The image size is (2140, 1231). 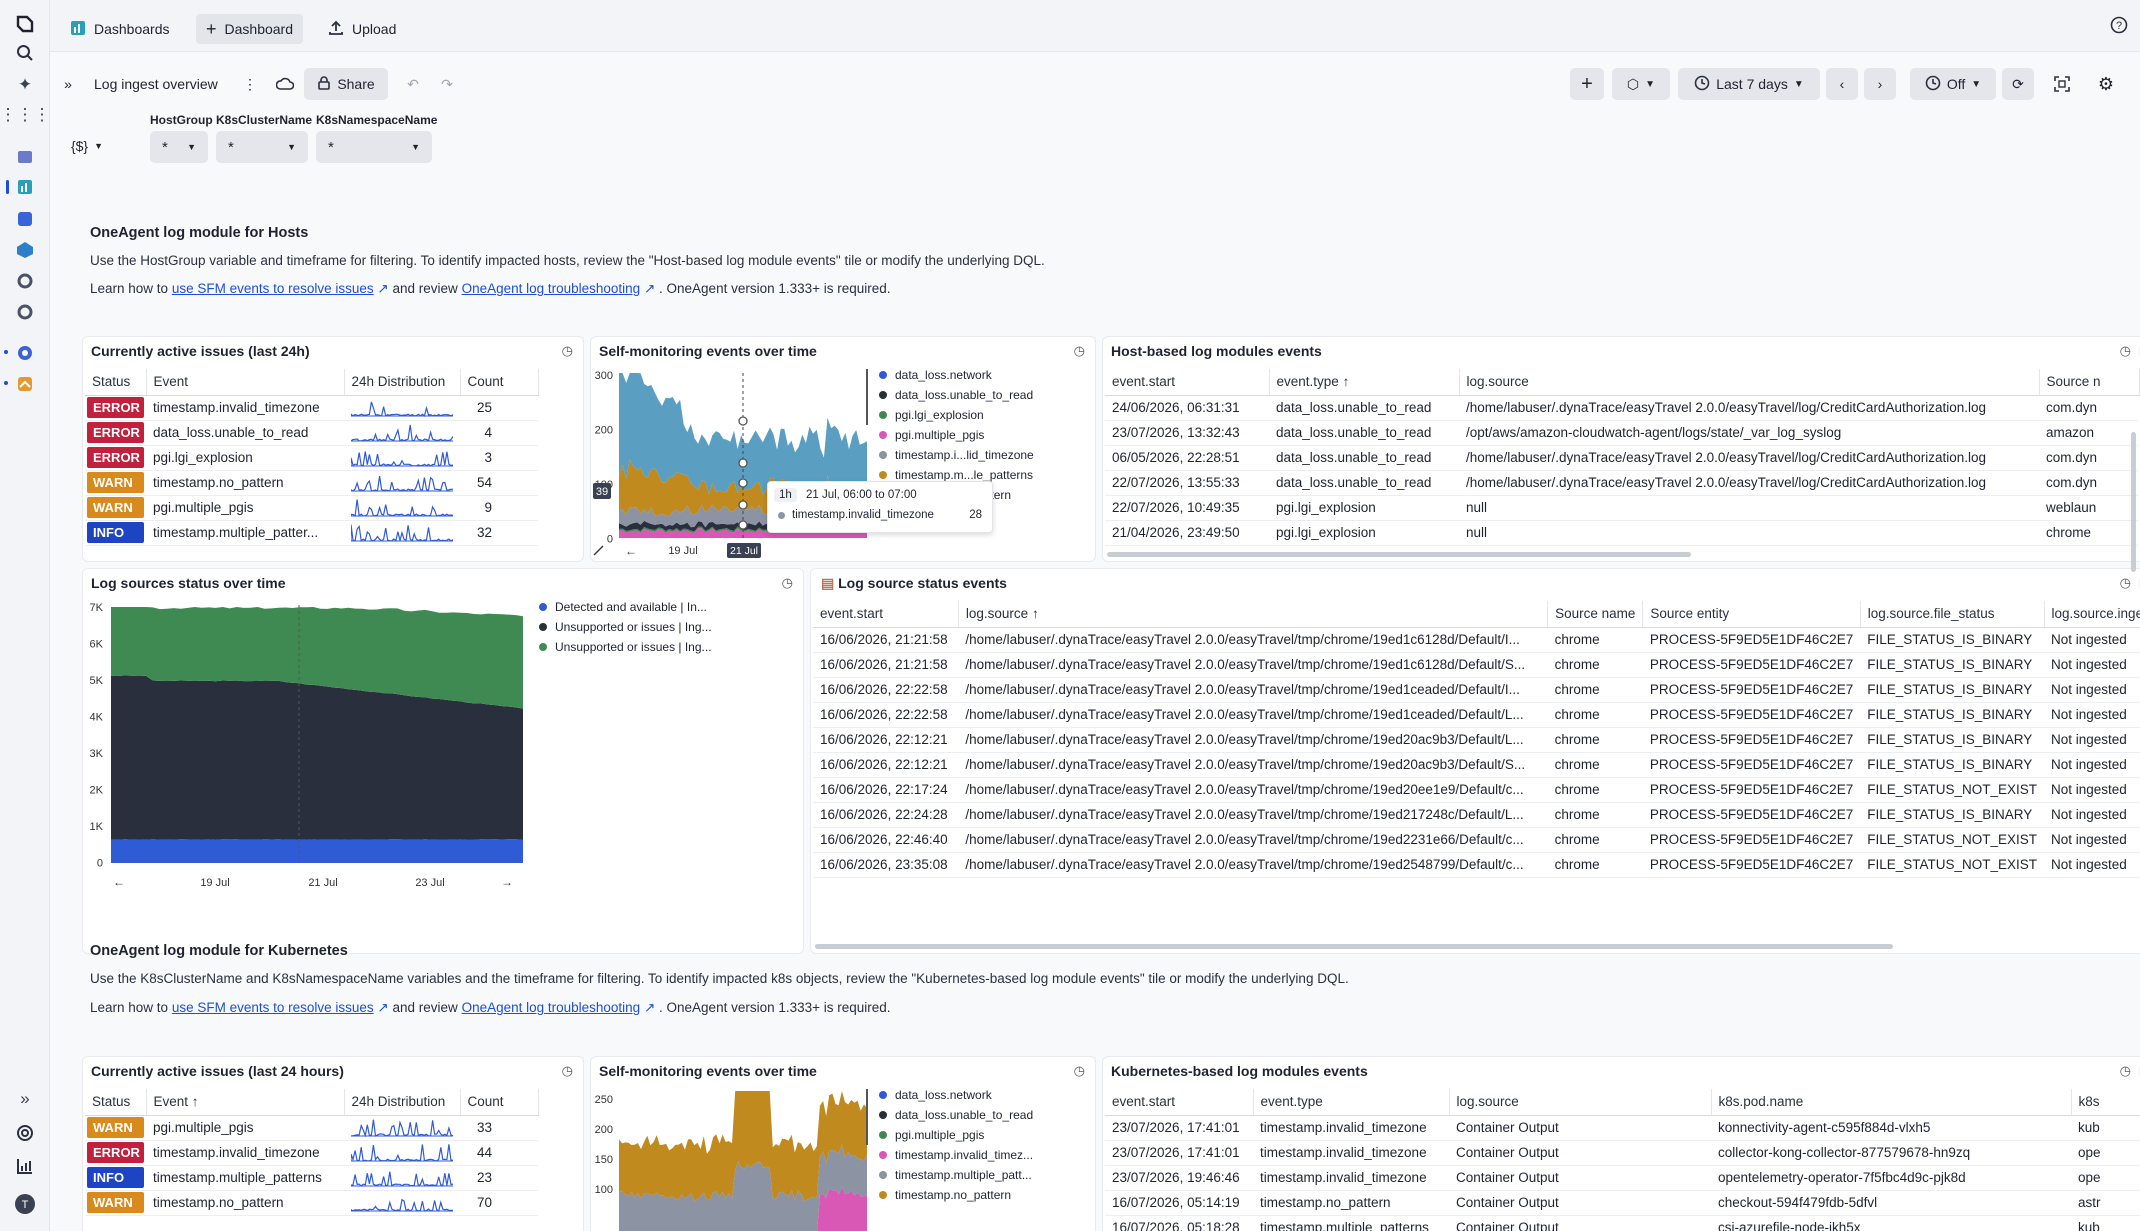 What do you see at coordinates (346, 84) in the screenshot?
I see `share-button: Share` at bounding box center [346, 84].